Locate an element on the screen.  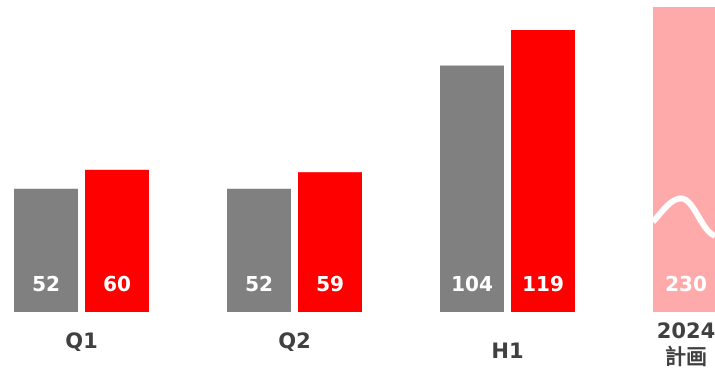
data-label-plan: 230 is located at coordinates (686, 284).